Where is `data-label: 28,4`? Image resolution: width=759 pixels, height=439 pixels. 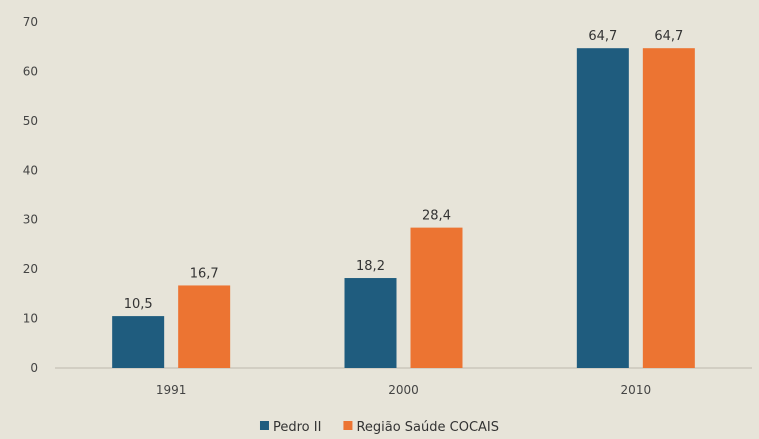
data-label: 28,4 is located at coordinates (436, 216).